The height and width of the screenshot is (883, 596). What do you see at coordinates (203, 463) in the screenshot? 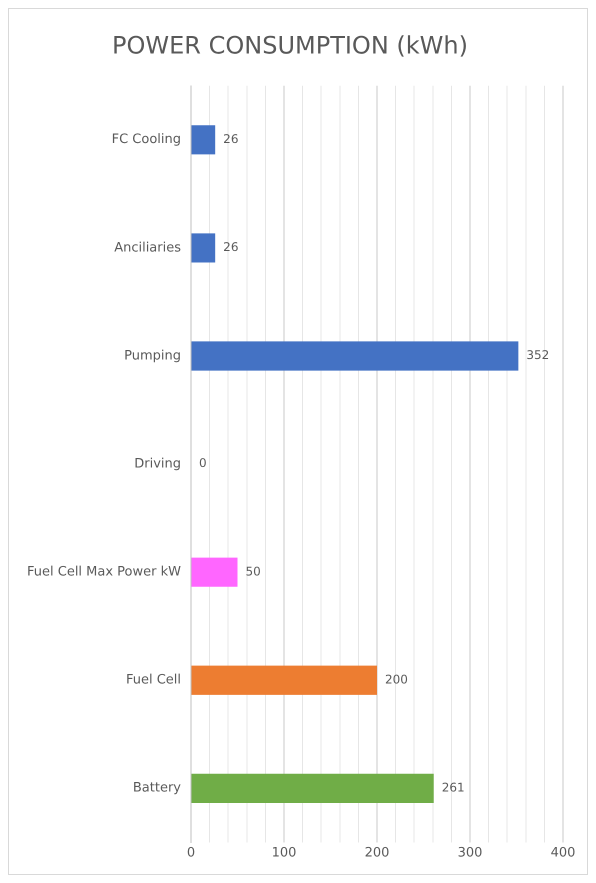
I see `data-label: 0` at bounding box center [203, 463].